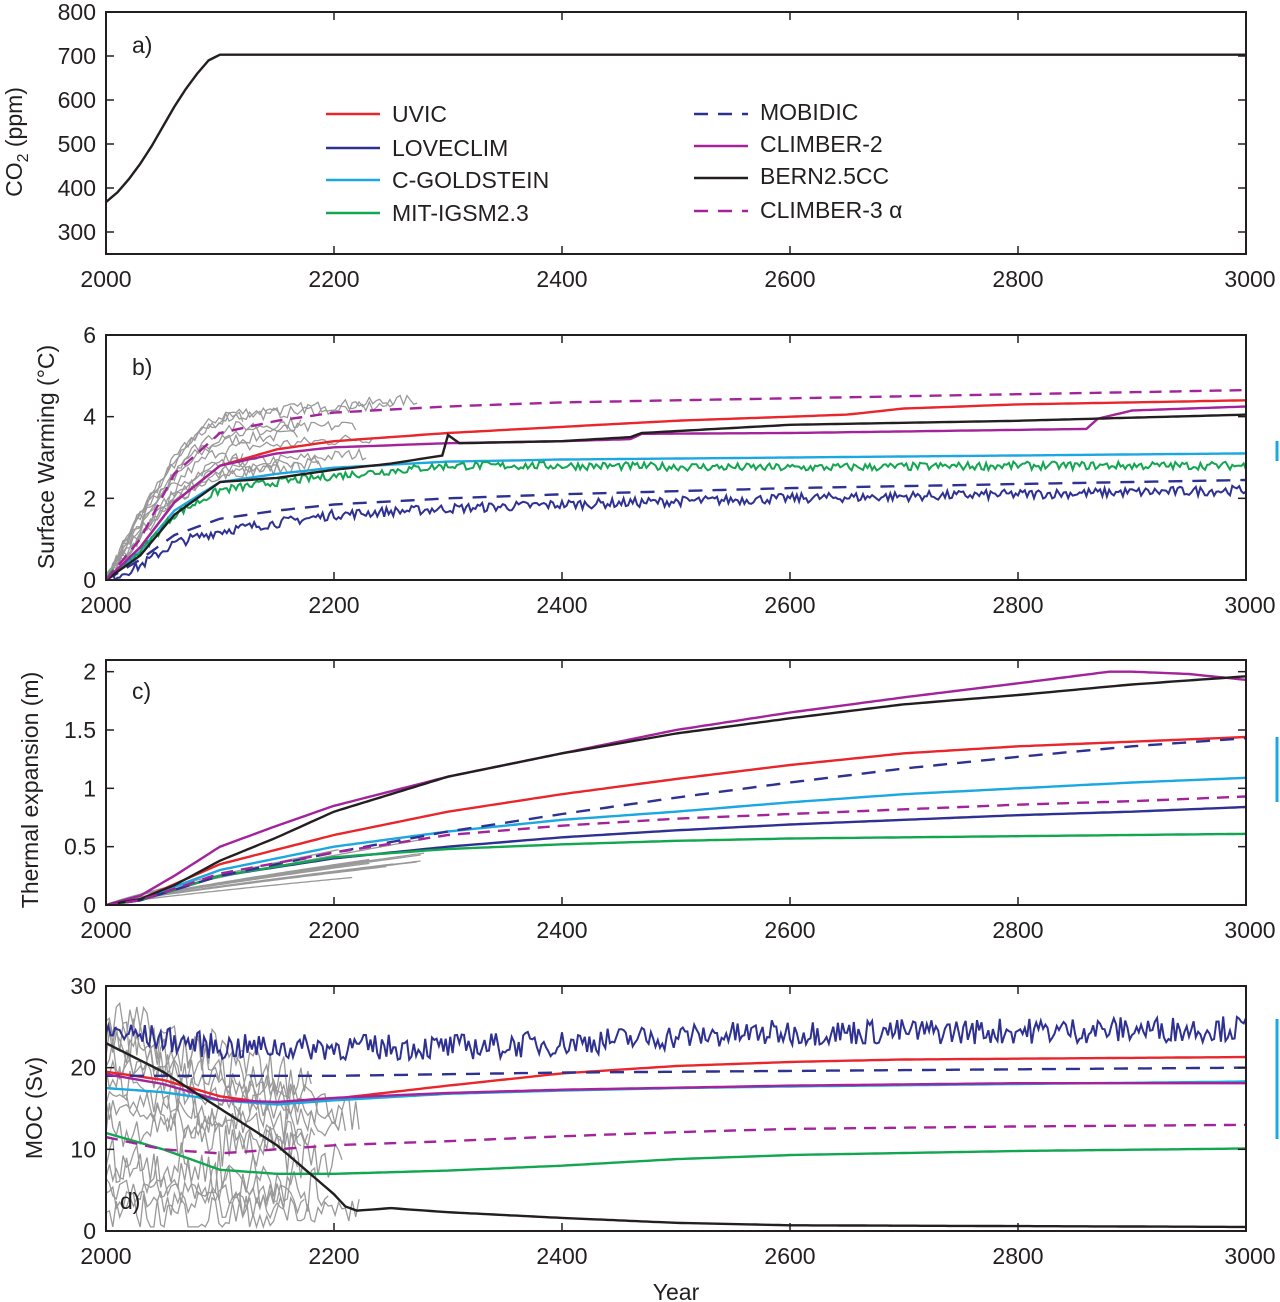 This screenshot has height=1302, width=1280. Describe the element at coordinates (676, 1038) in the screenshot. I see `series-loveclim-panel-d` at that location.